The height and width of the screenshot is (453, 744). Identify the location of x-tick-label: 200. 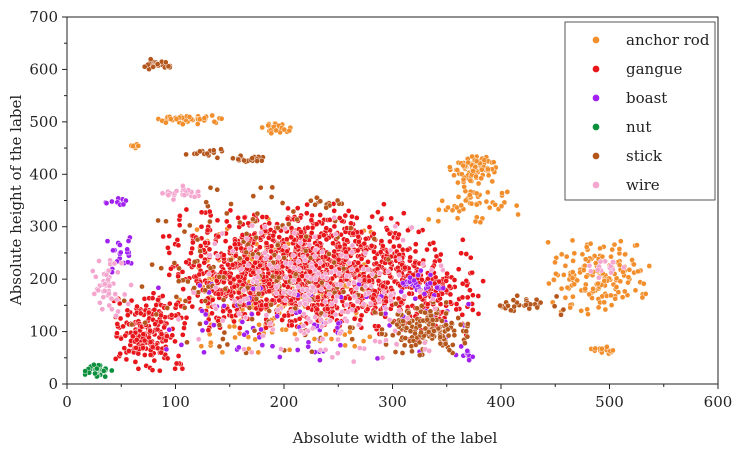
(284, 402).